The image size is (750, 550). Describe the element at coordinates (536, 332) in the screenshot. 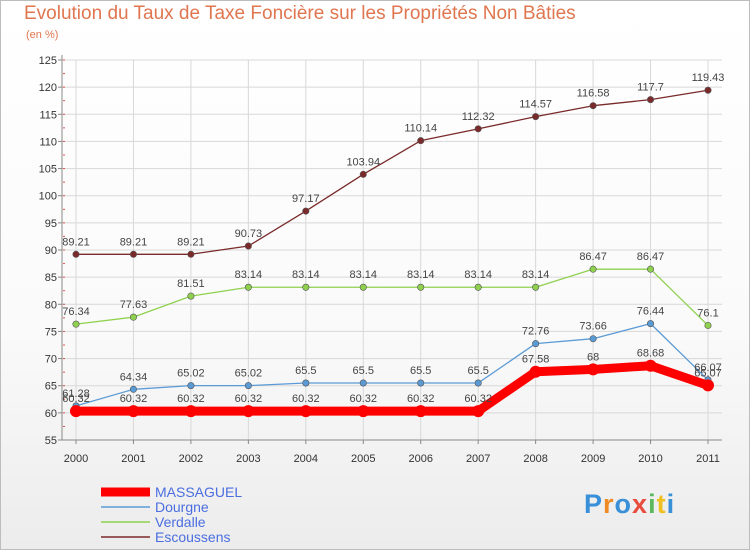

I see `data-label-dourgne: 72.76` at that location.